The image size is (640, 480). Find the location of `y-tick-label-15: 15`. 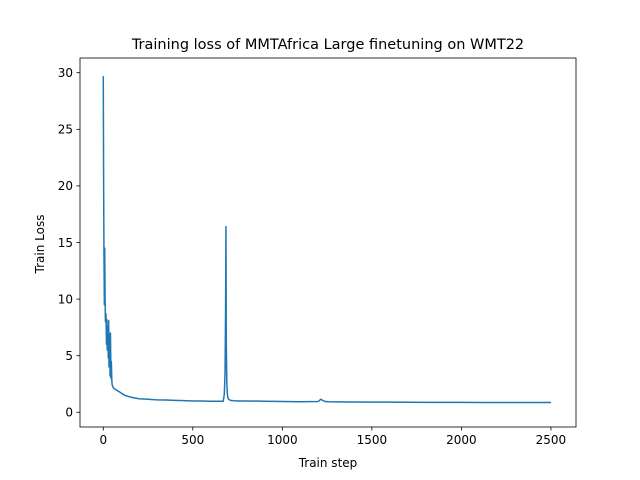

y-tick-label-15: 15 is located at coordinates (65, 243).